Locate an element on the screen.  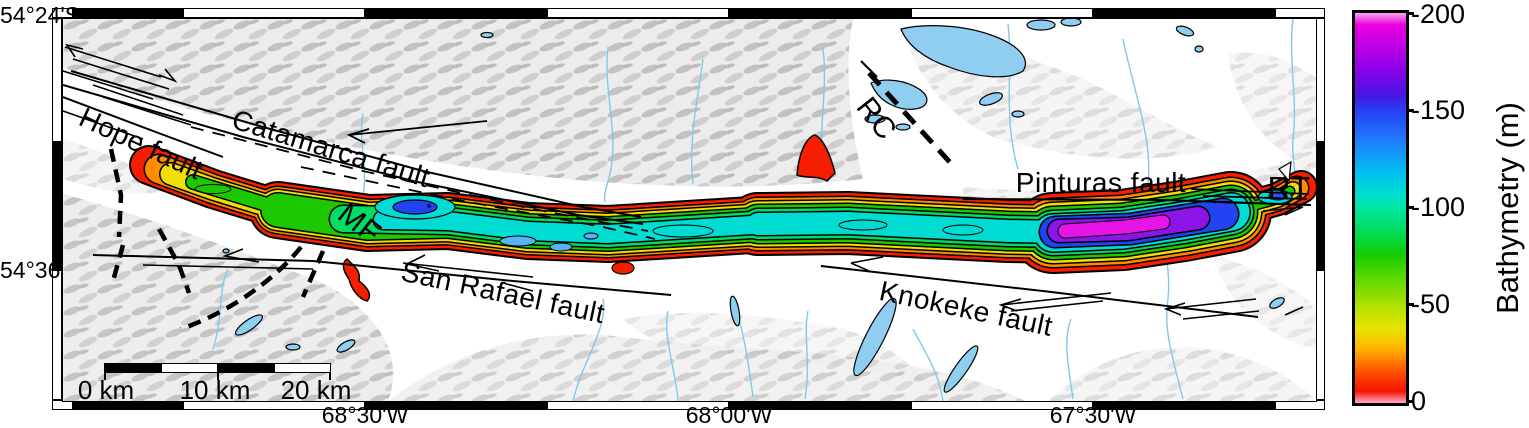
lon-tick-label-2: 68°00'W is located at coordinates (729, 415).